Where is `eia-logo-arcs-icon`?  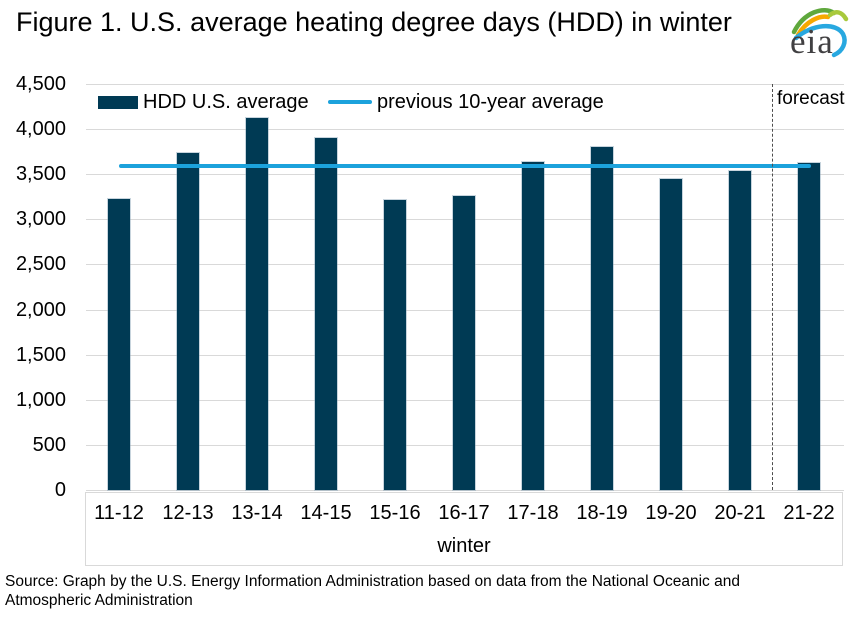 eia-logo-arcs-icon is located at coordinates (820, 32).